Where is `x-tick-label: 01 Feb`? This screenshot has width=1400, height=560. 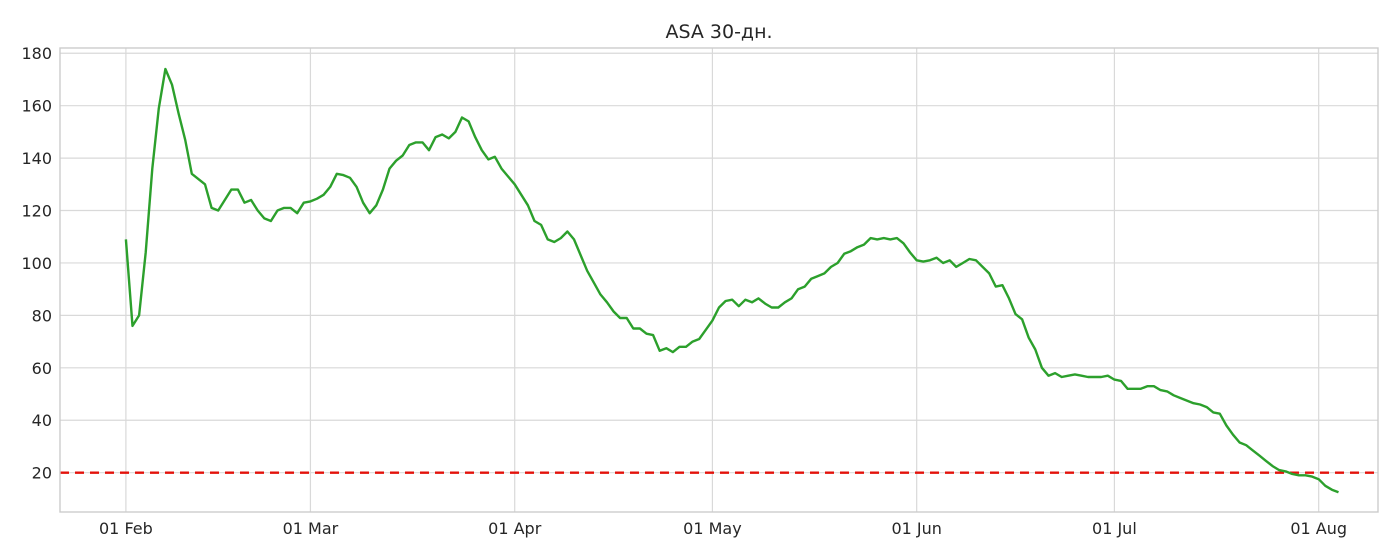
x-tick-label: 01 Feb is located at coordinates (126, 528).